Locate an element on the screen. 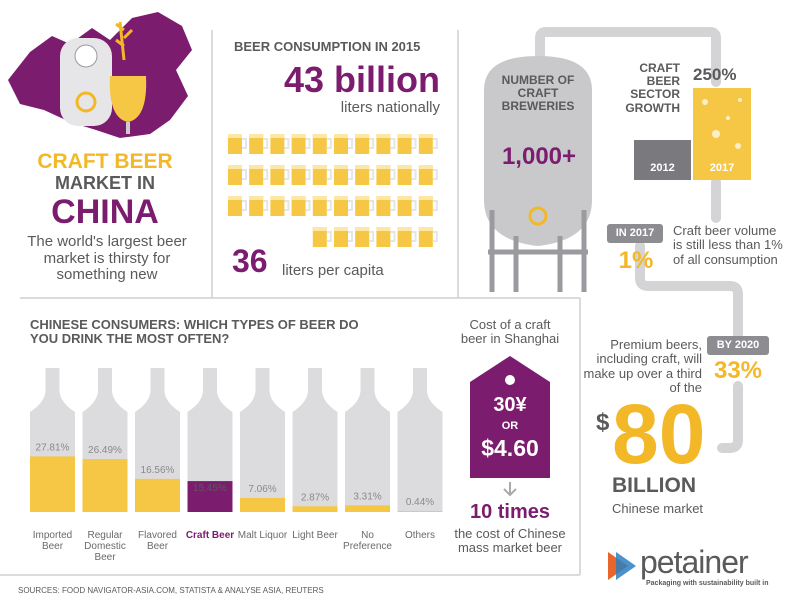 Image resolution: width=800 pixels, height=600 pixels. market-caption: Chinese market is located at coordinates (658, 508).